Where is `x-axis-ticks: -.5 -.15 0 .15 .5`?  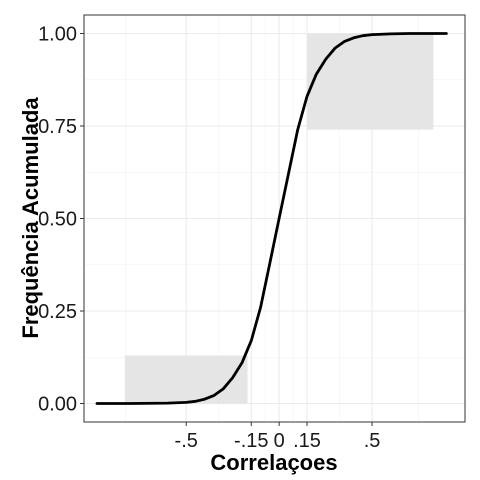
x-axis-ticks: -.5 -.15 0 .15 .5 is located at coordinates (278, 437).